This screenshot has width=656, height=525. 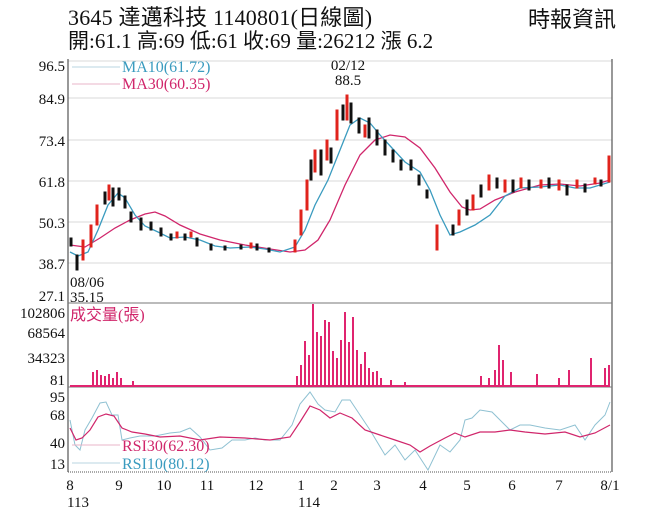 What do you see at coordinates (78, 503) in the screenshot?
I see `year-label: 113` at bounding box center [78, 503].